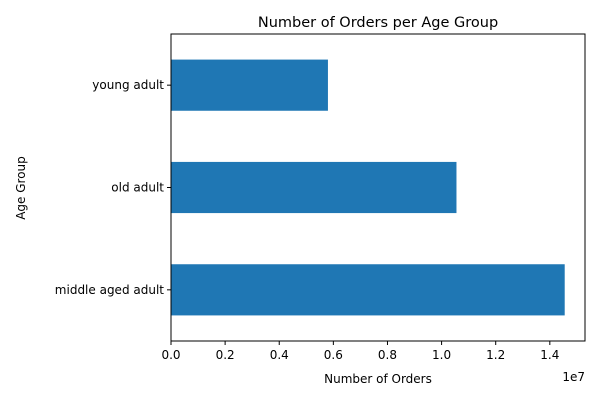  I want to click on x-tick-label: 0.2, so click(225, 355).